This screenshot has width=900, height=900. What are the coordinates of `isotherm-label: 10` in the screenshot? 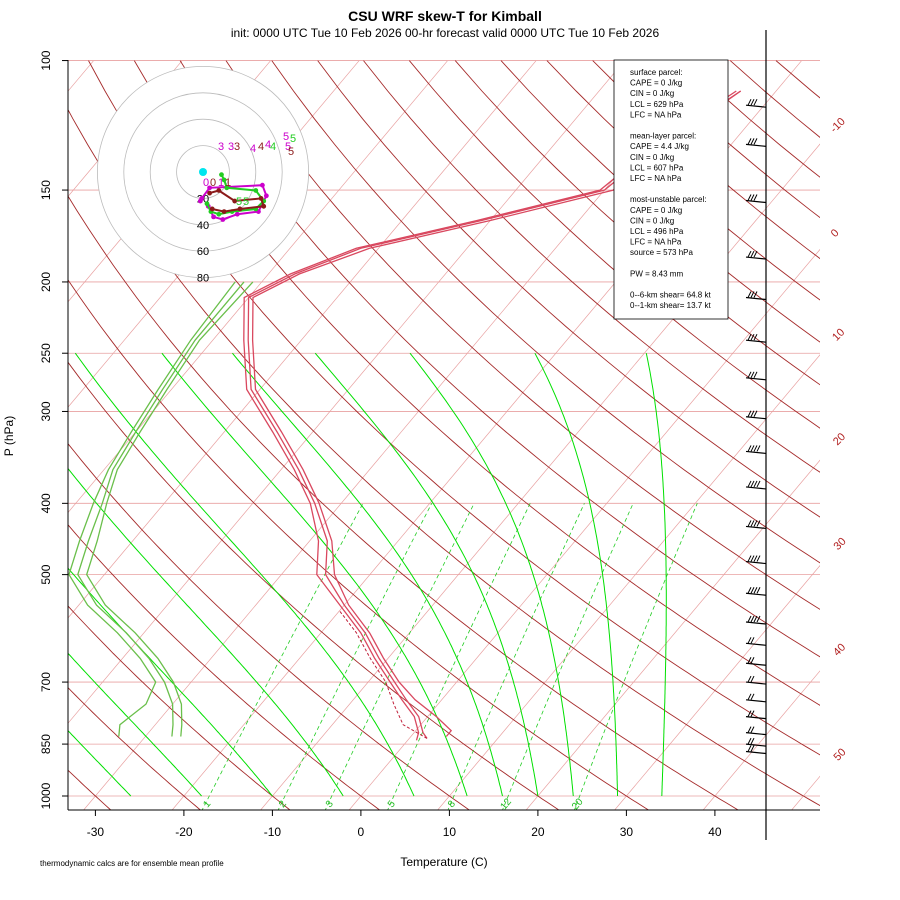 It's located at (838, 334).